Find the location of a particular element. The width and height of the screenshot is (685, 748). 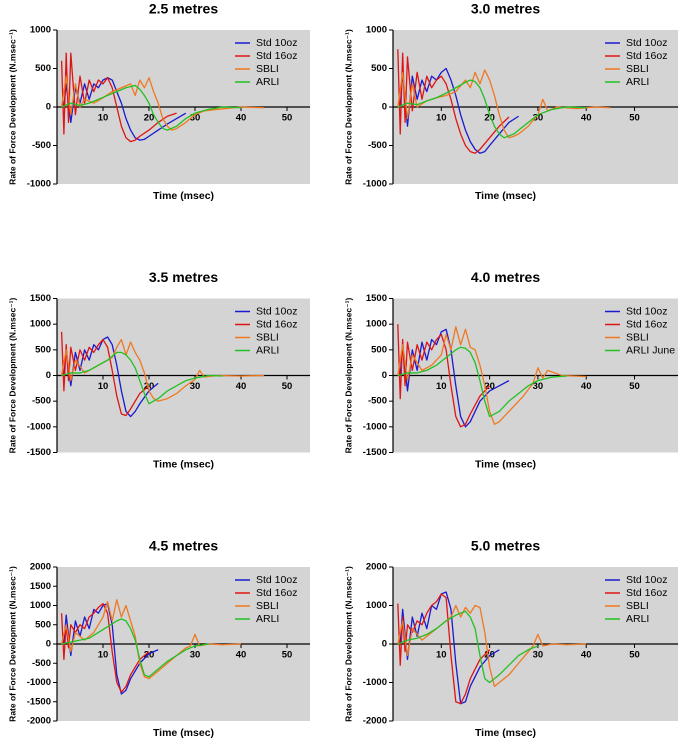

chart-title: 4.5 metres is located at coordinates (183, 546).